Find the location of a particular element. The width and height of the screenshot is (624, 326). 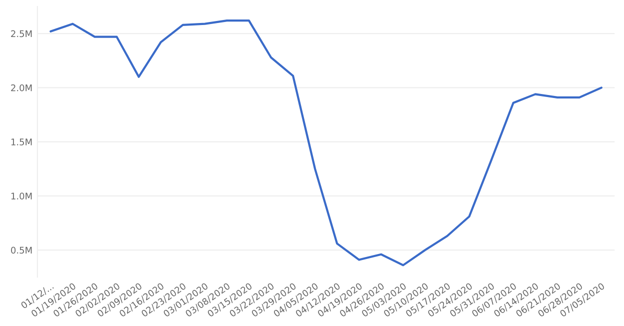

y-tick-label: 2.0M is located at coordinates (21, 88).